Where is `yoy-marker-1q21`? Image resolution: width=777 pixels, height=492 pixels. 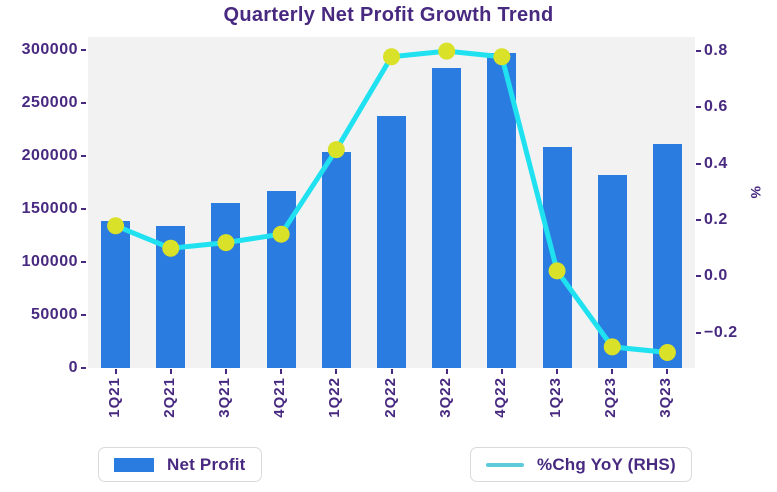 yoy-marker-1q21 is located at coordinates (116, 226).